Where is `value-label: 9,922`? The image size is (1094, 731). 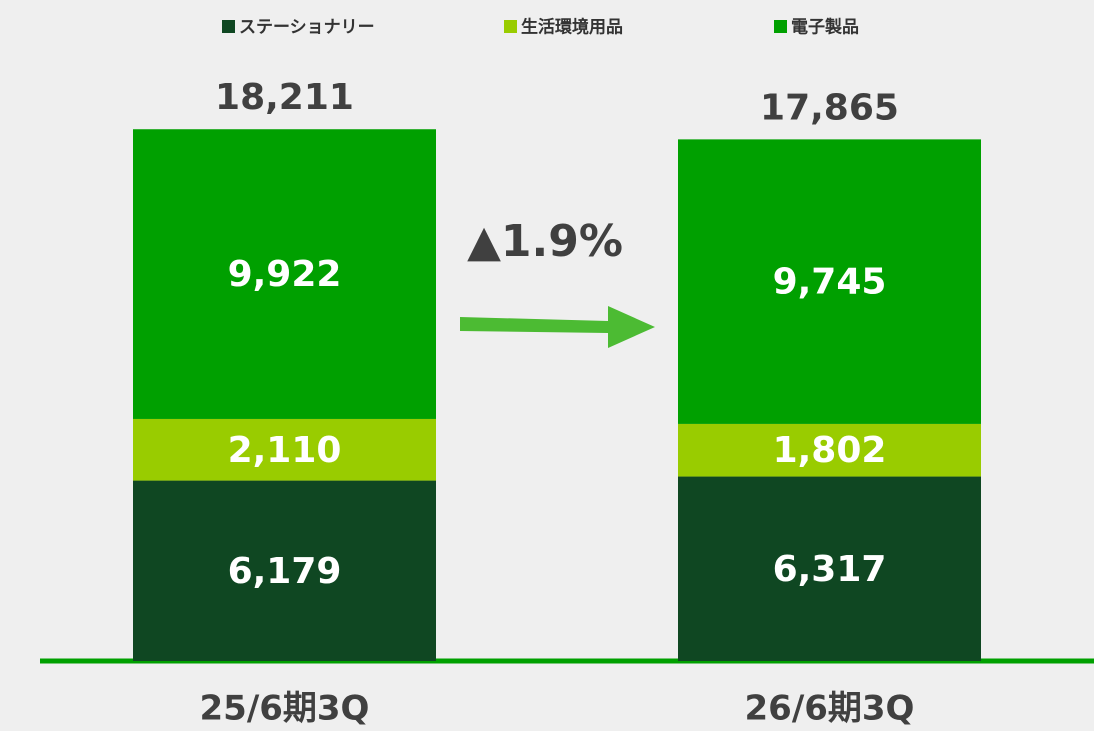 value-label: 9,922 is located at coordinates (285, 274).